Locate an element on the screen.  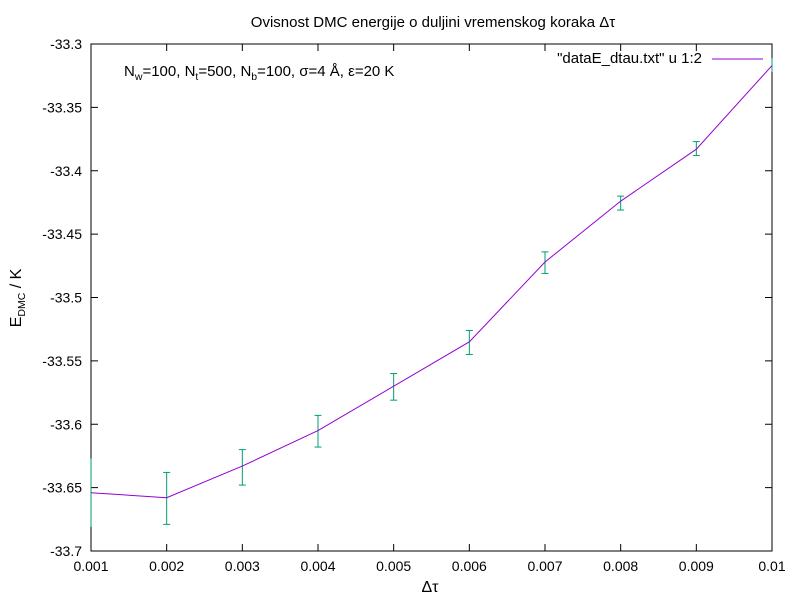
y-tick-label: -33.6 is located at coordinates (66, 424).